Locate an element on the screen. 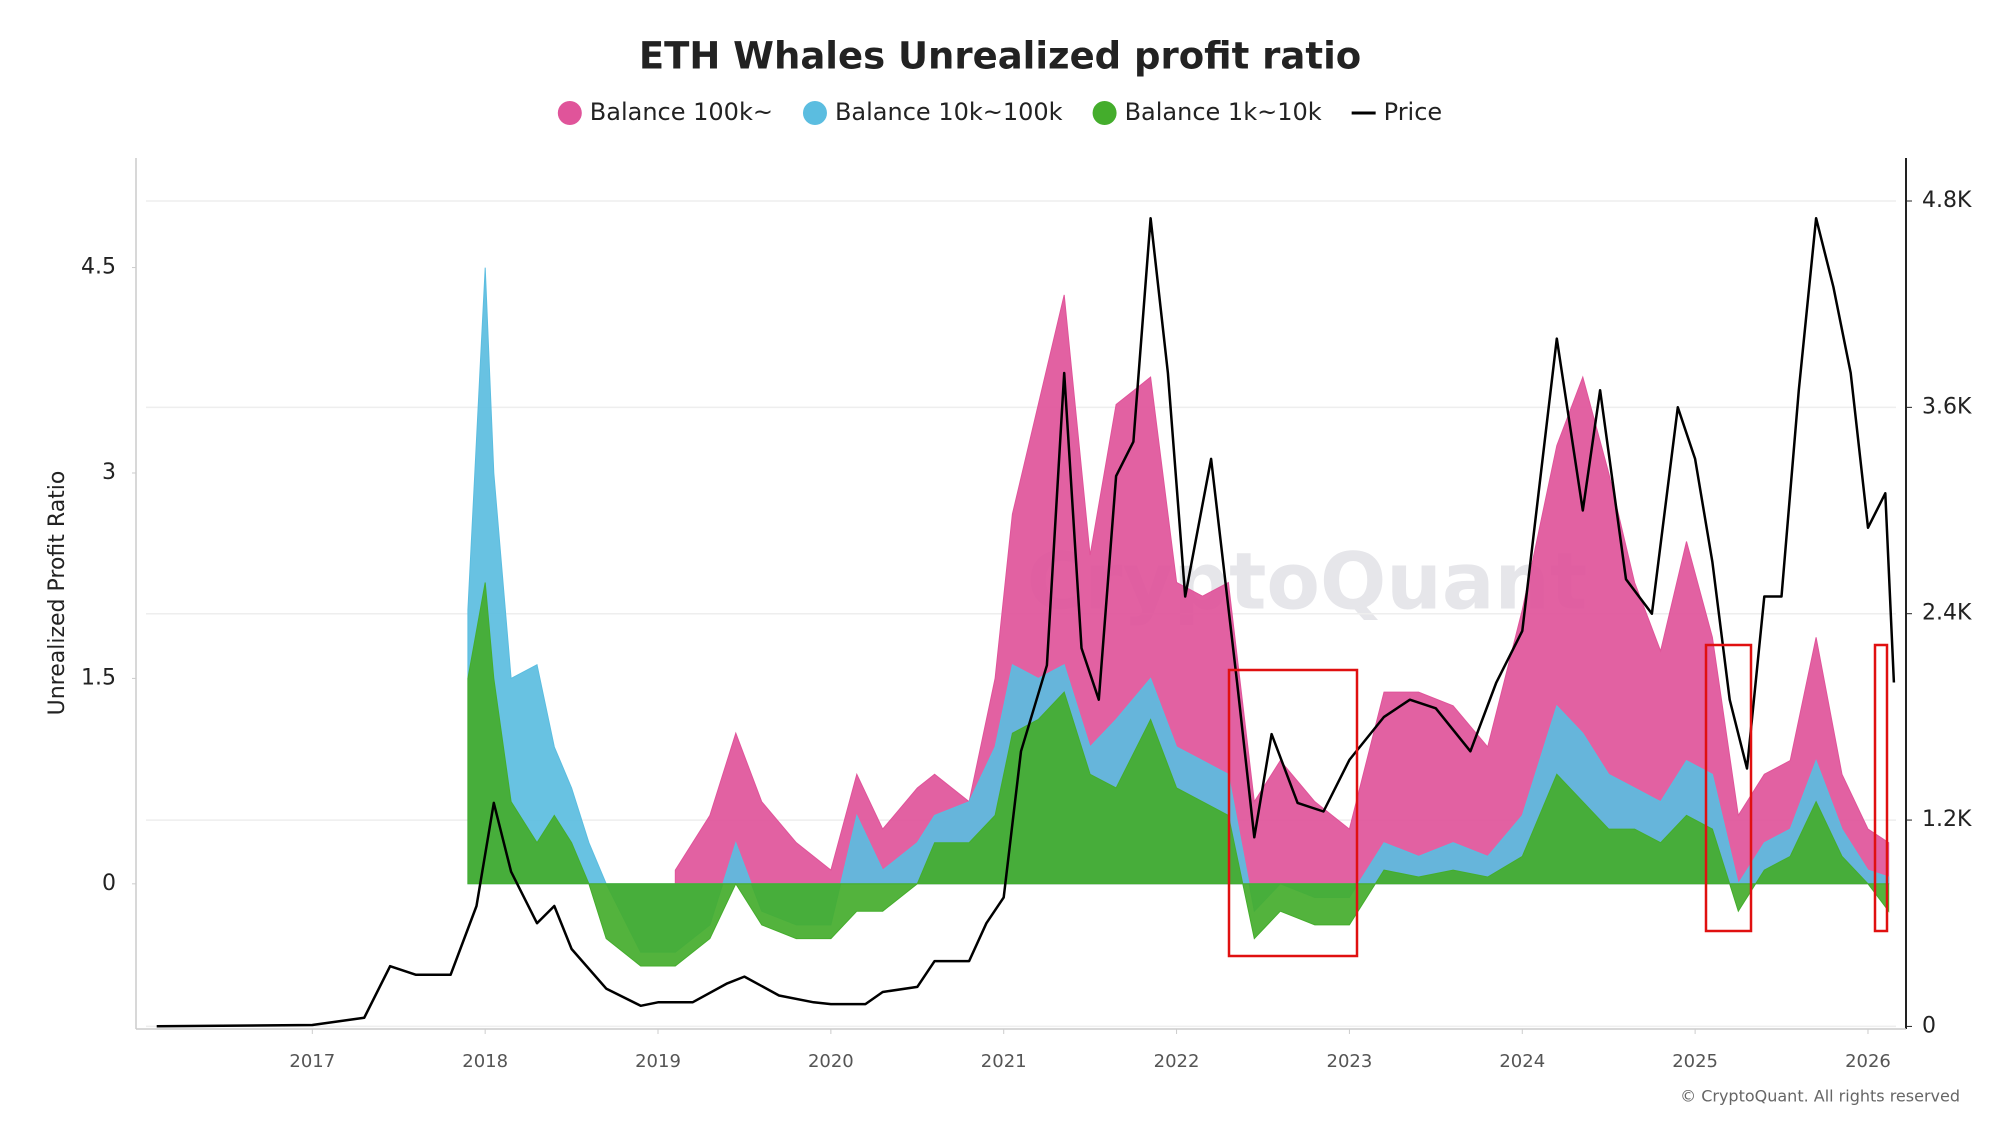  y2-tick-label: 1.2K is located at coordinates (1947, 819).